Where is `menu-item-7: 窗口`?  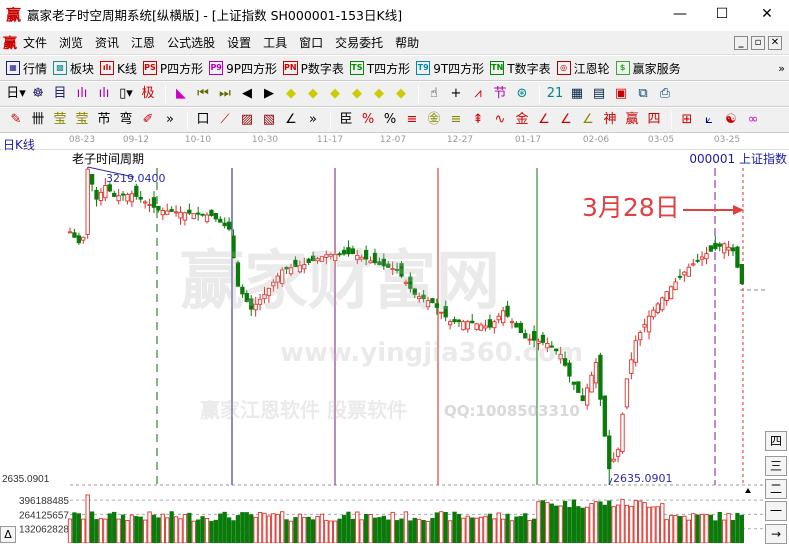 menu-item-7: 窗口 is located at coordinates (311, 43).